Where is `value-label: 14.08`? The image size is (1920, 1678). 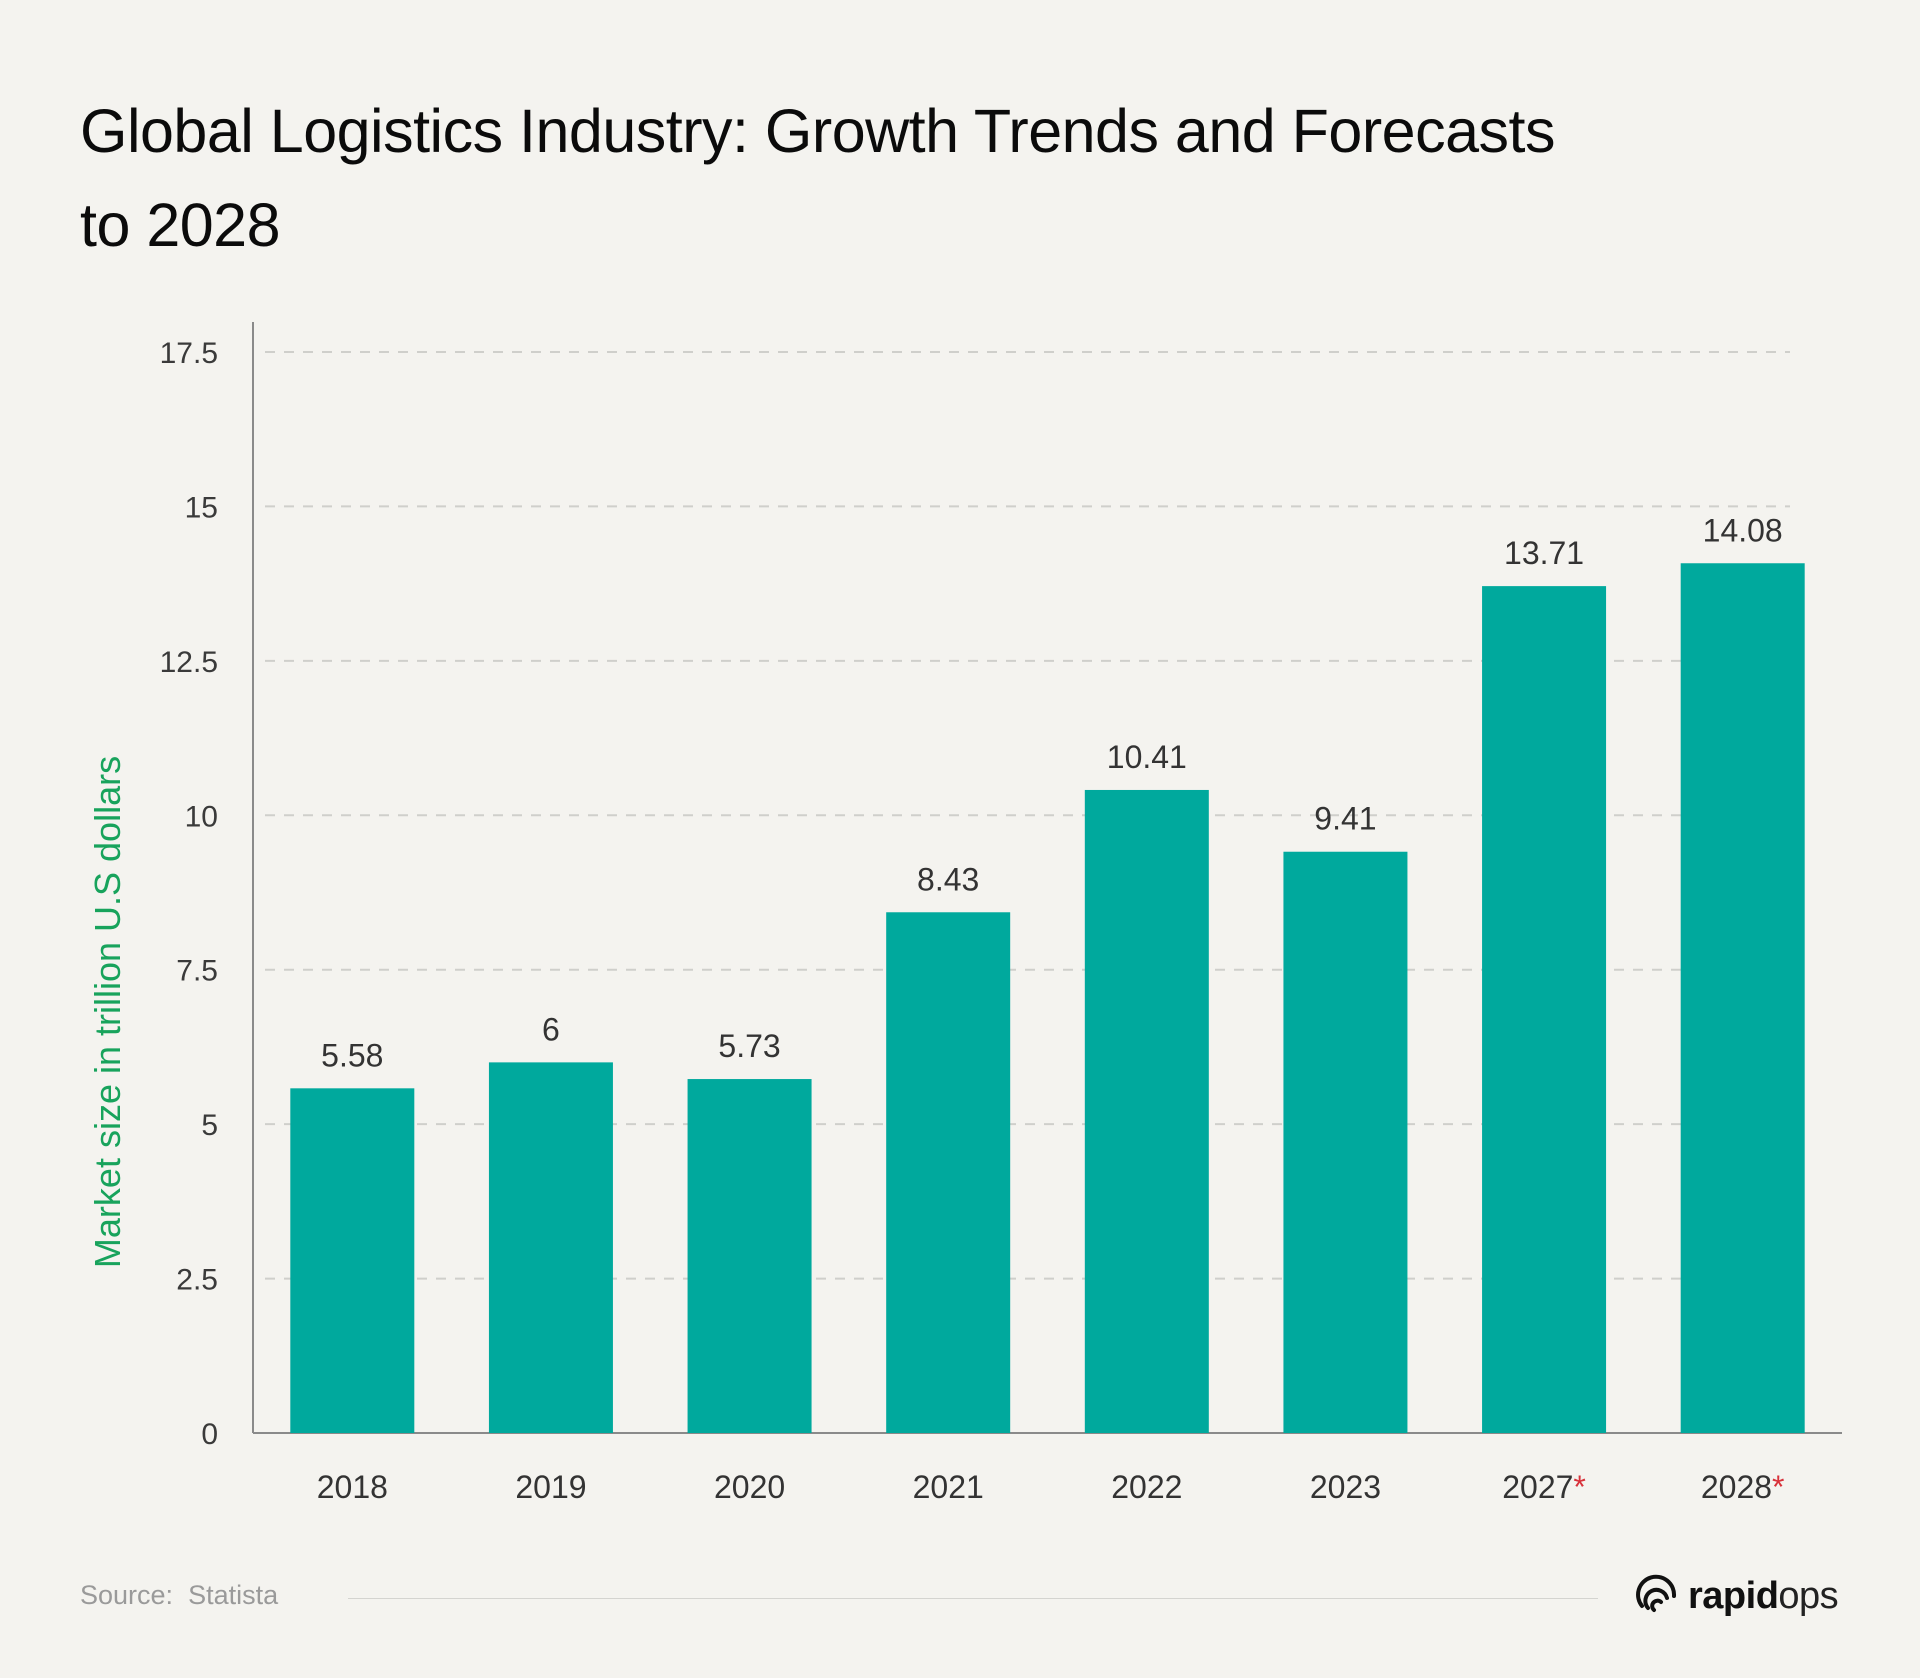
value-label: 14.08 is located at coordinates (1743, 530).